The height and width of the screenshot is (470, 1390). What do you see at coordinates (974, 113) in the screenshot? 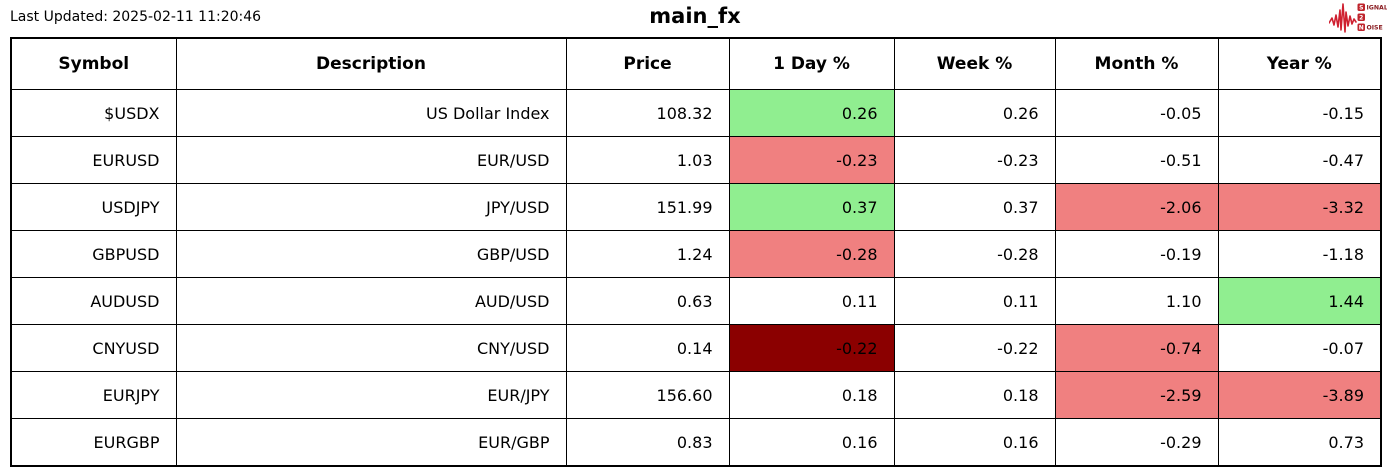
I see `cell-week_pct: 0.26` at bounding box center [974, 113].